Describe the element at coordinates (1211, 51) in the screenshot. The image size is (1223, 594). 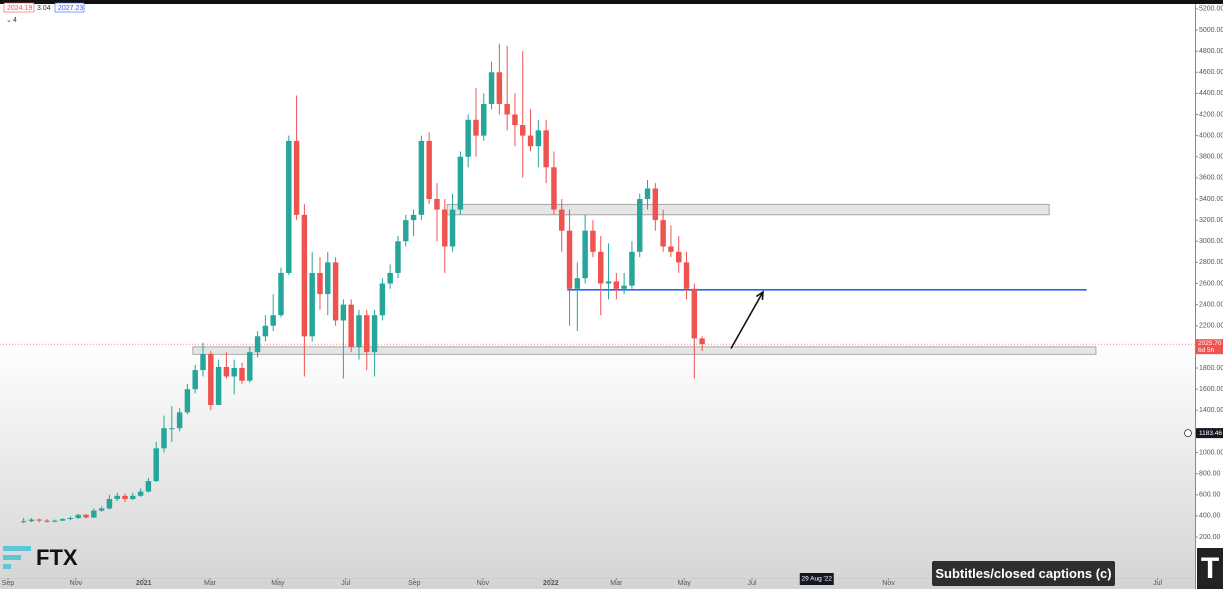
I see `y-tick-label: 4800.00` at that location.